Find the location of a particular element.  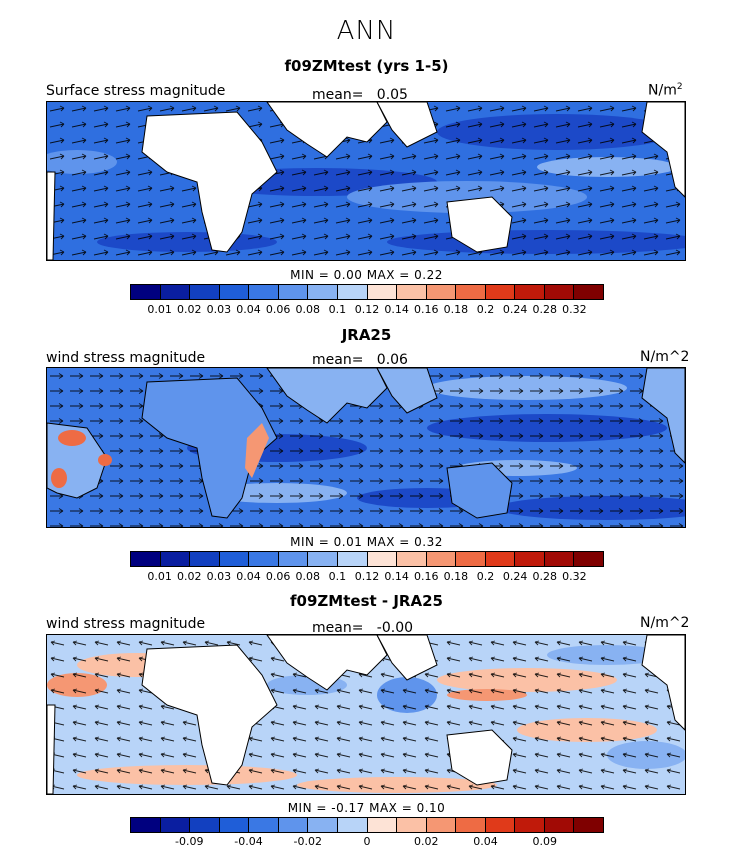

colorbar-tick-label: -0.04 is located at coordinates (248, 841).